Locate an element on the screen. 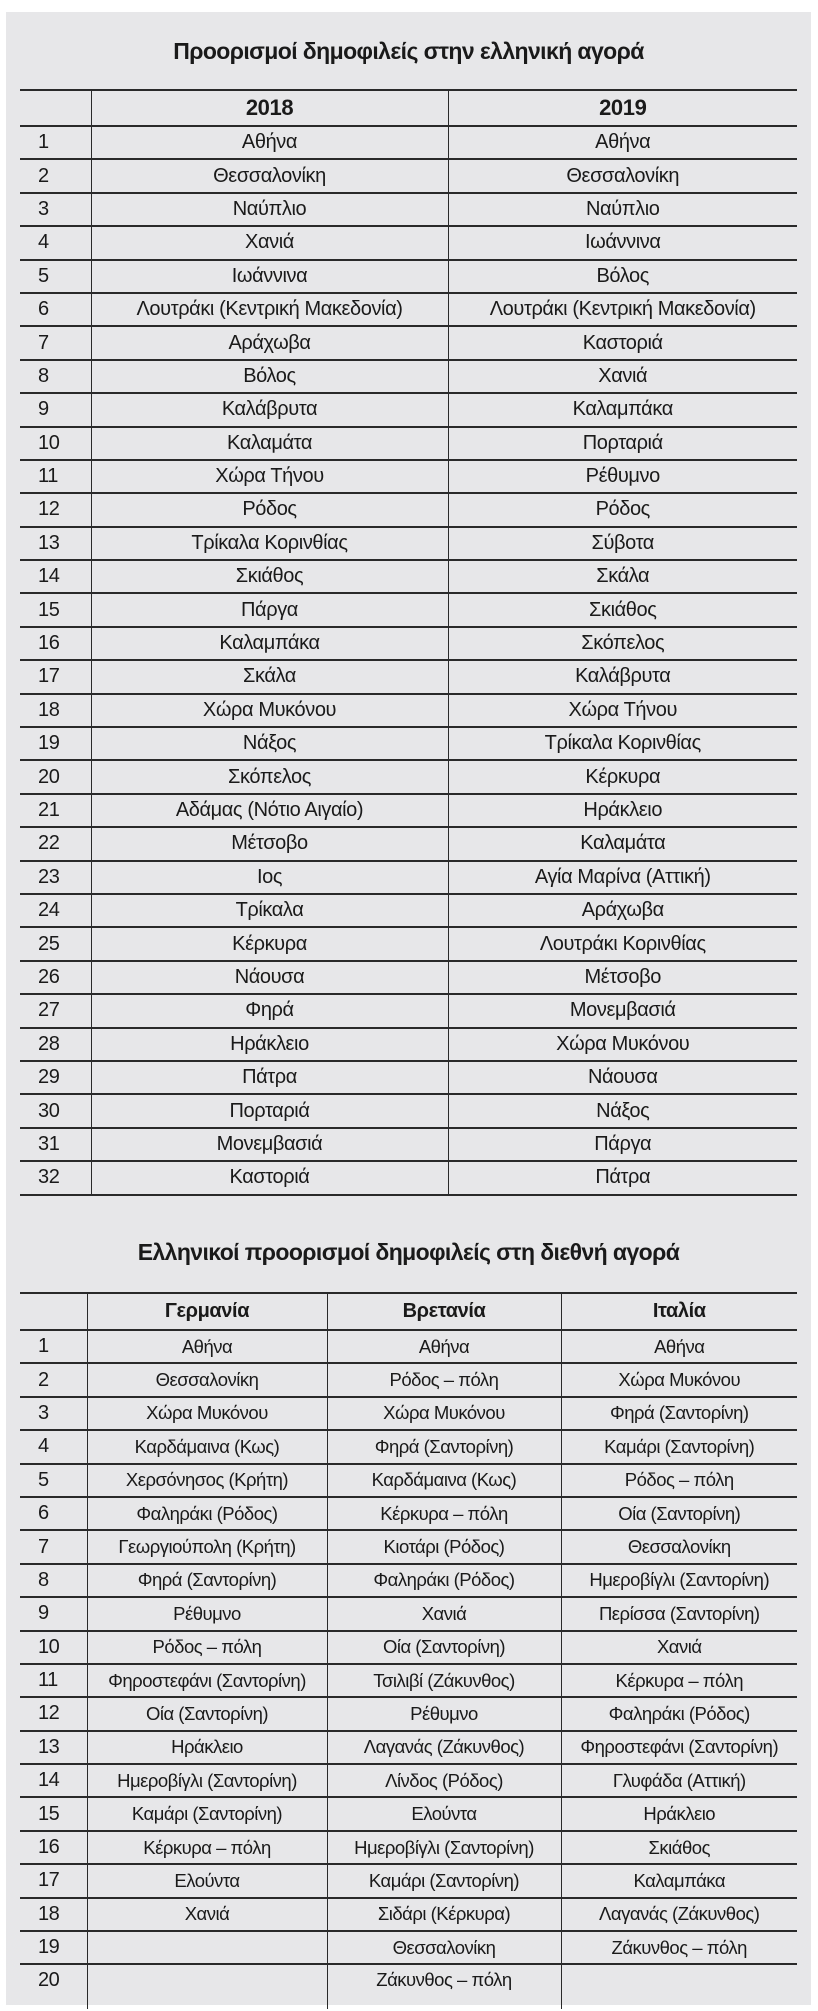  table-row: 29 Πάτρα Νάουσα is located at coordinates (408, 1077).